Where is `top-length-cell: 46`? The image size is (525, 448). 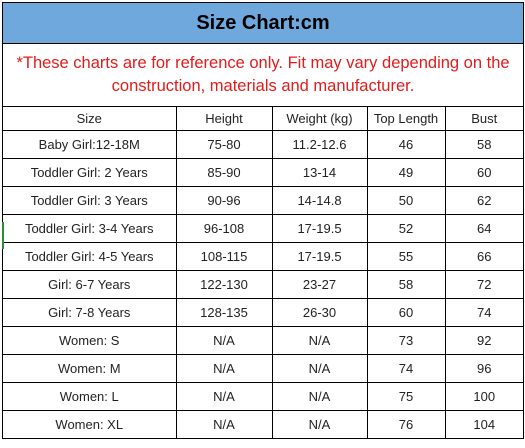 top-length-cell: 46 is located at coordinates (406, 144).